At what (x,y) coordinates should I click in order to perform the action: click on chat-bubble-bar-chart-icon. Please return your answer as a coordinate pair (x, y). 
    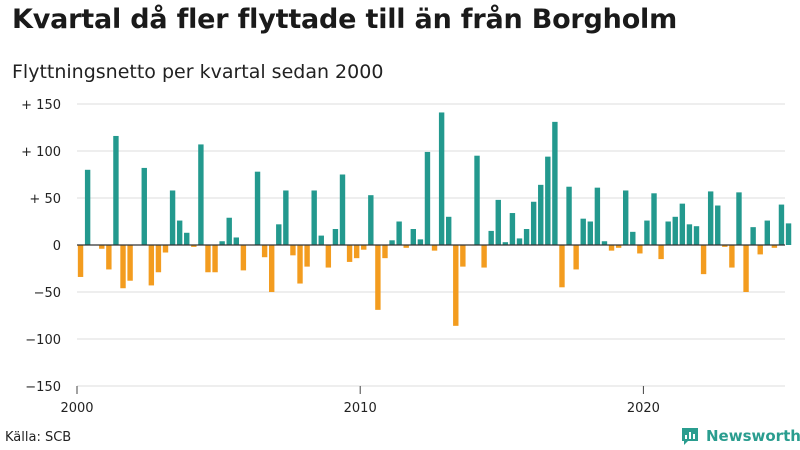
    Looking at the image, I should click on (690, 436).